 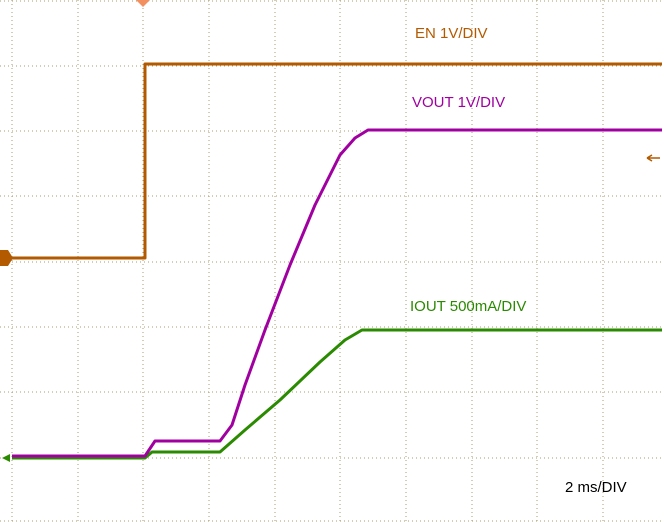 I want to click on iout-label: IOUT 500mA/DIV, so click(x=468, y=306).